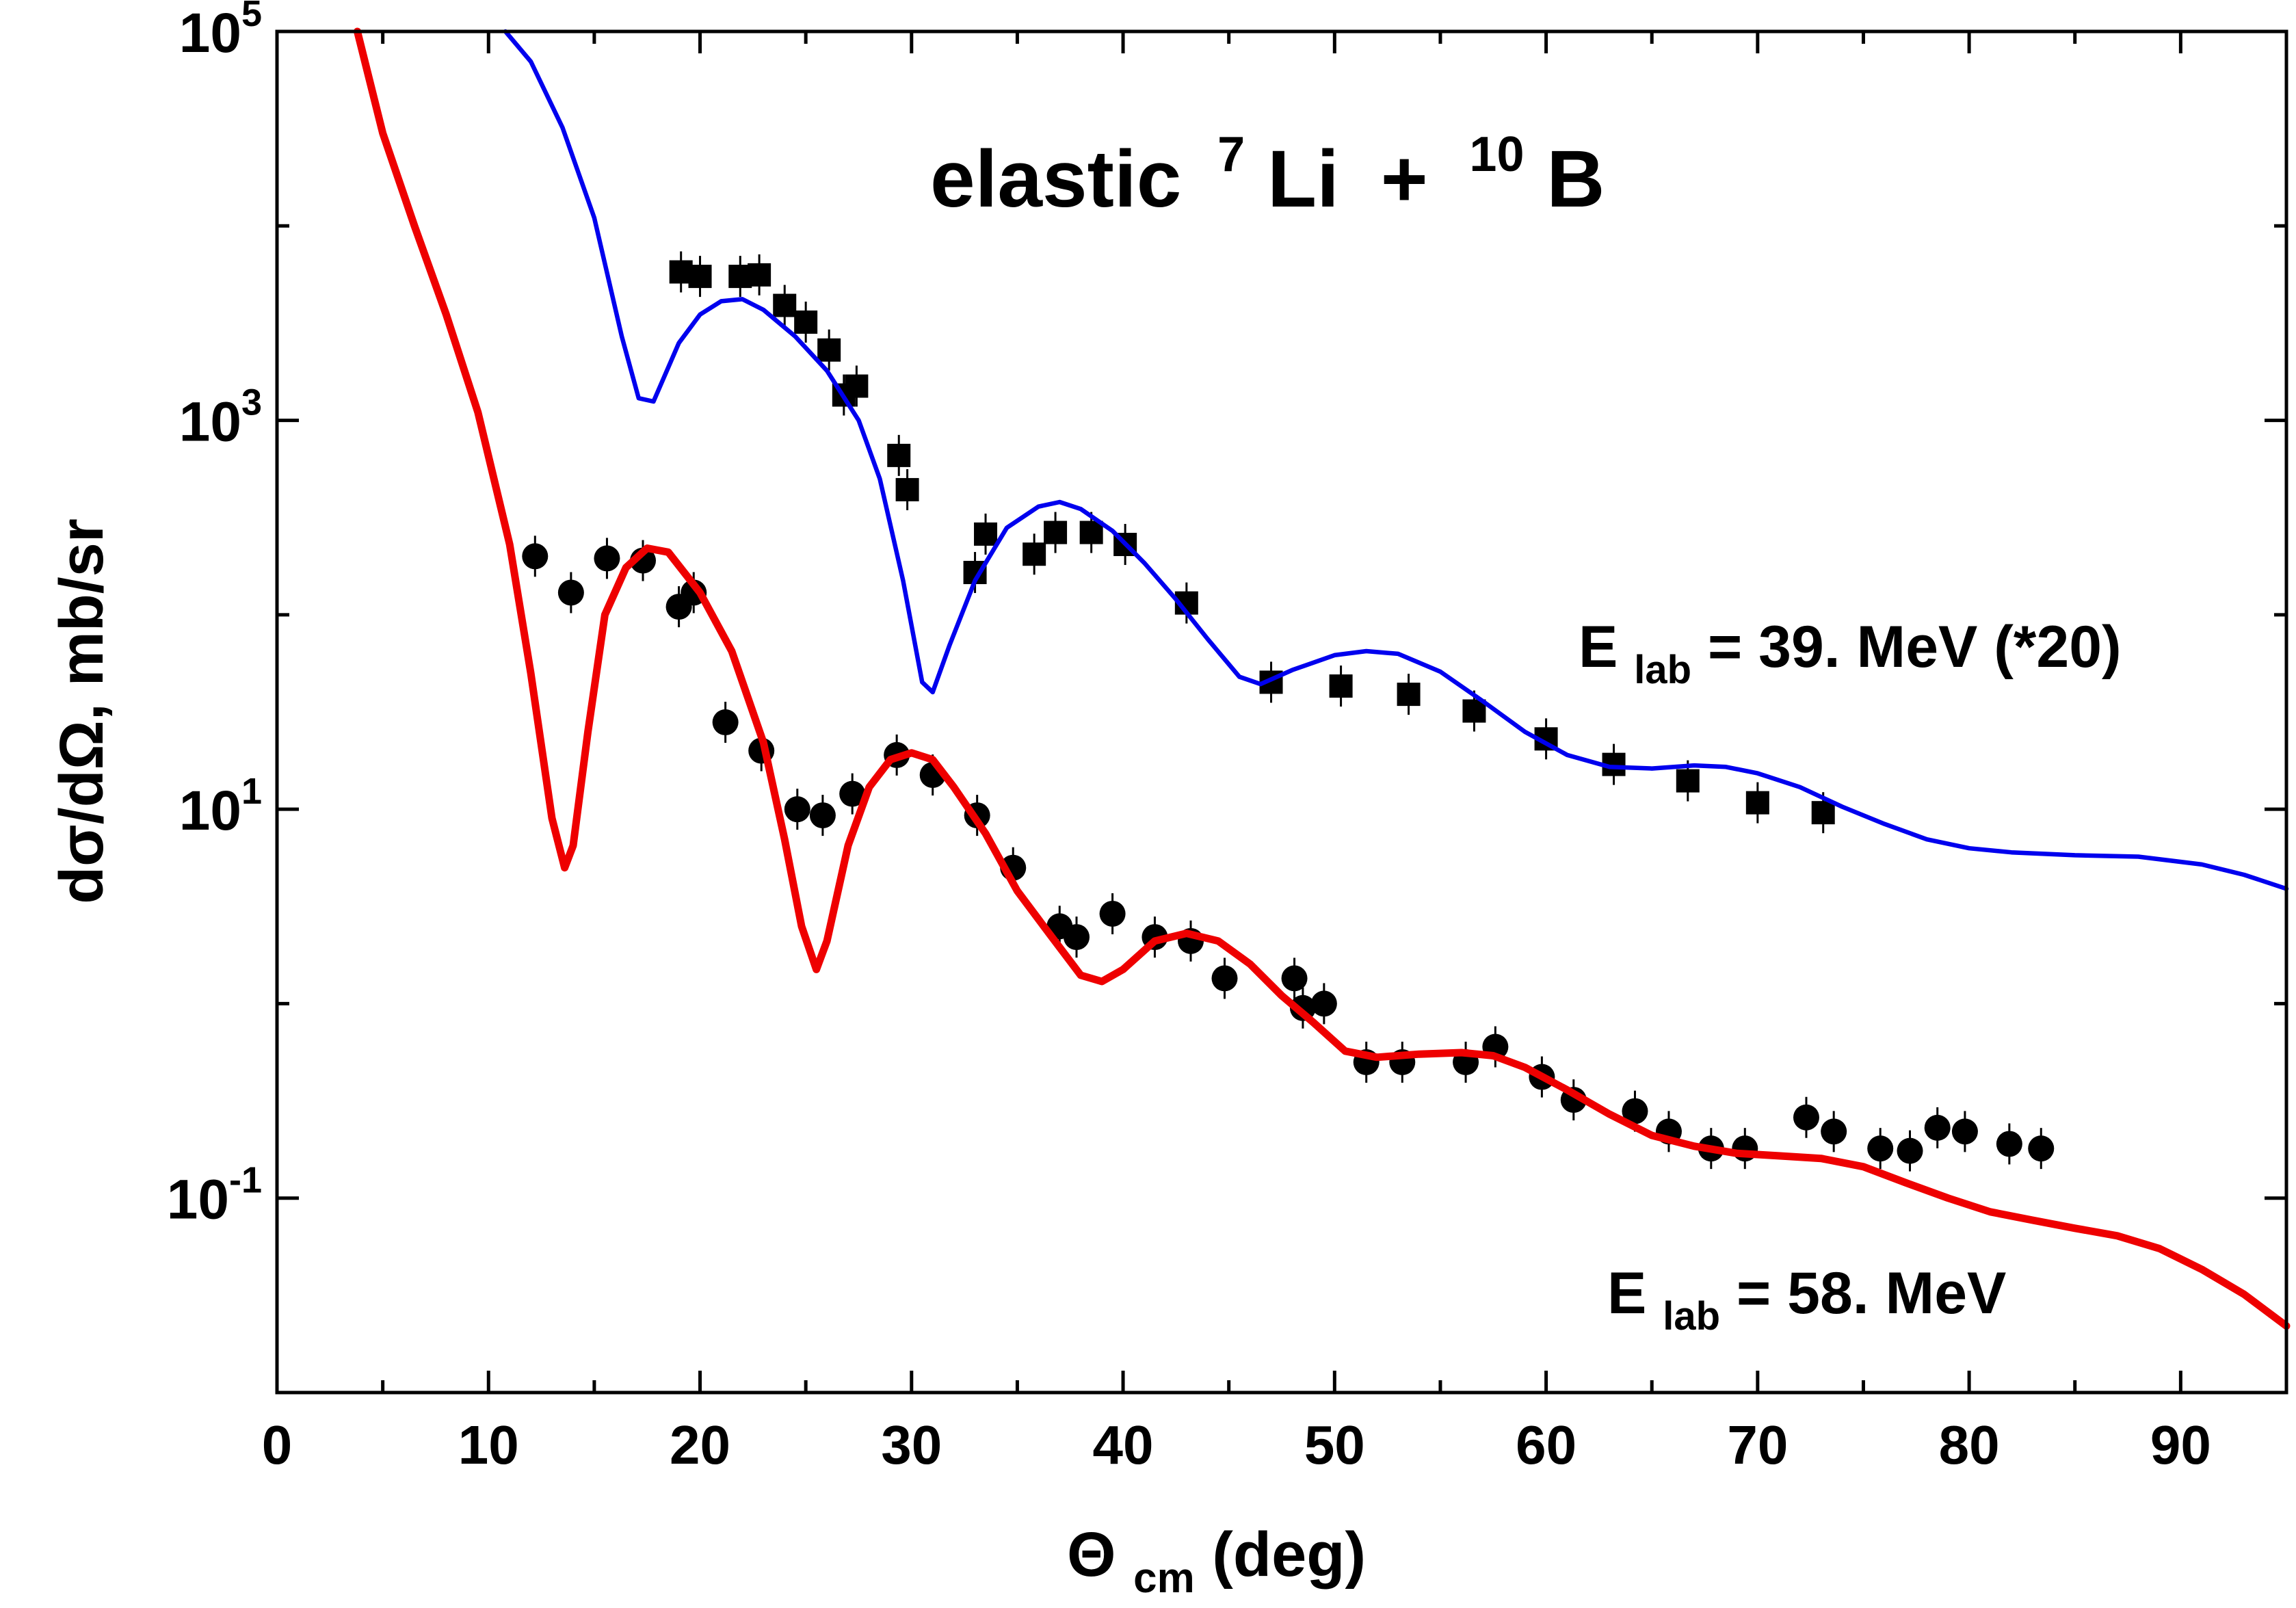 The height and width of the screenshot is (1608, 2296). Describe the element at coordinates (1691, 1316) in the screenshot. I see `label-58-sub: lab` at that location.